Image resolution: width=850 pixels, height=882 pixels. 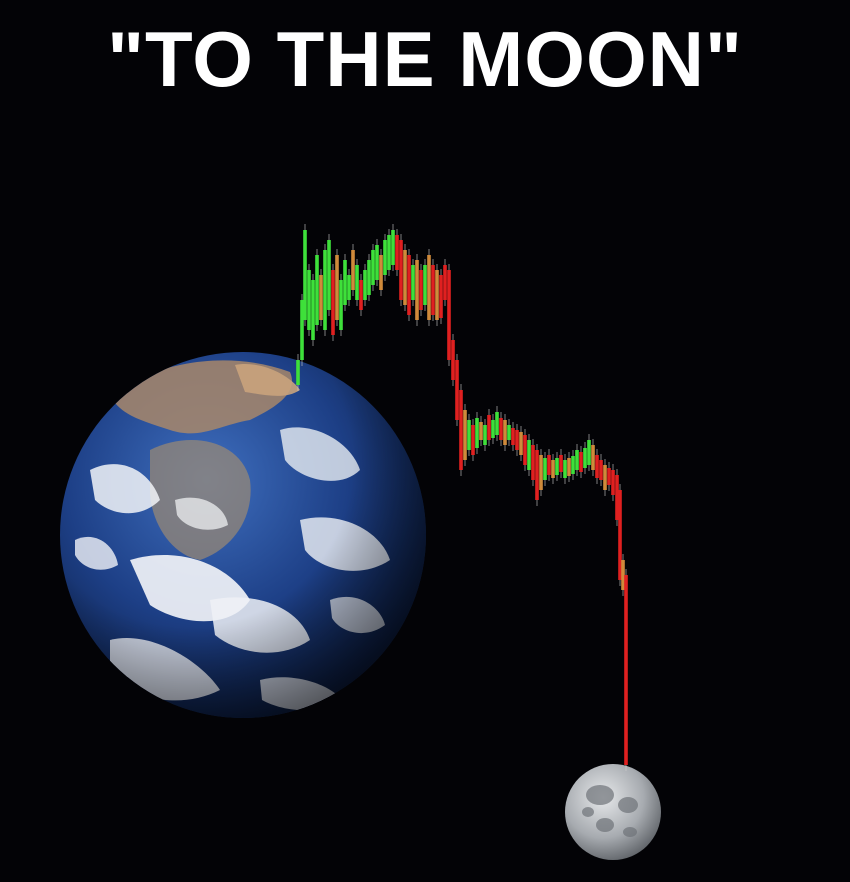 What do you see at coordinates (613, 812) in the screenshot?
I see `moon-icon` at bounding box center [613, 812].